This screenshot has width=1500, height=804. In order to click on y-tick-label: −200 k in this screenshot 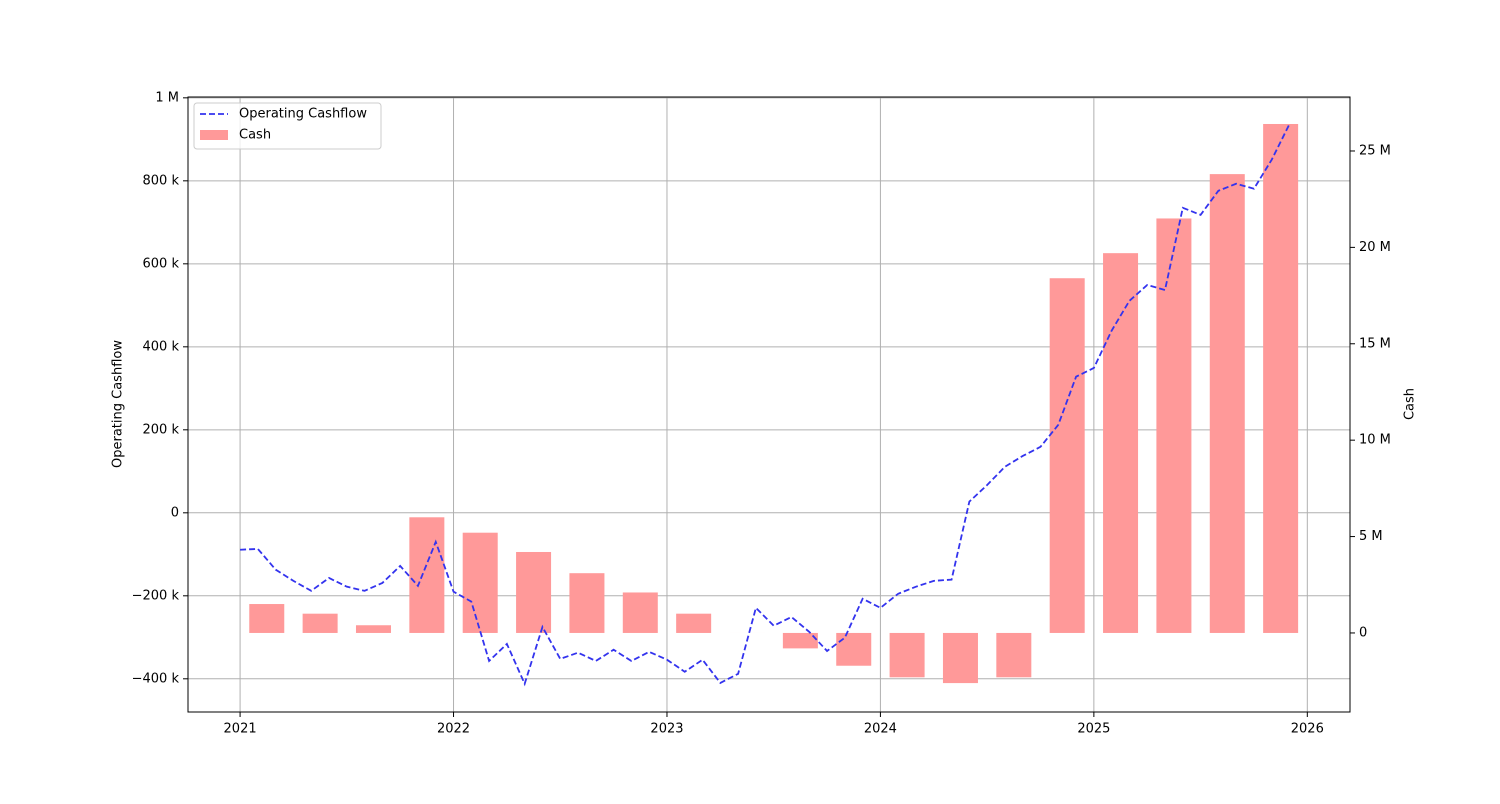, I will do `click(156, 595)`.